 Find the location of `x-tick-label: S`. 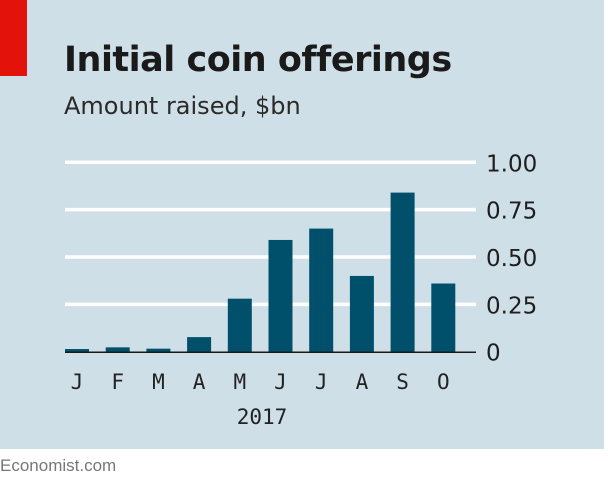

x-tick-label: S is located at coordinates (402, 382).